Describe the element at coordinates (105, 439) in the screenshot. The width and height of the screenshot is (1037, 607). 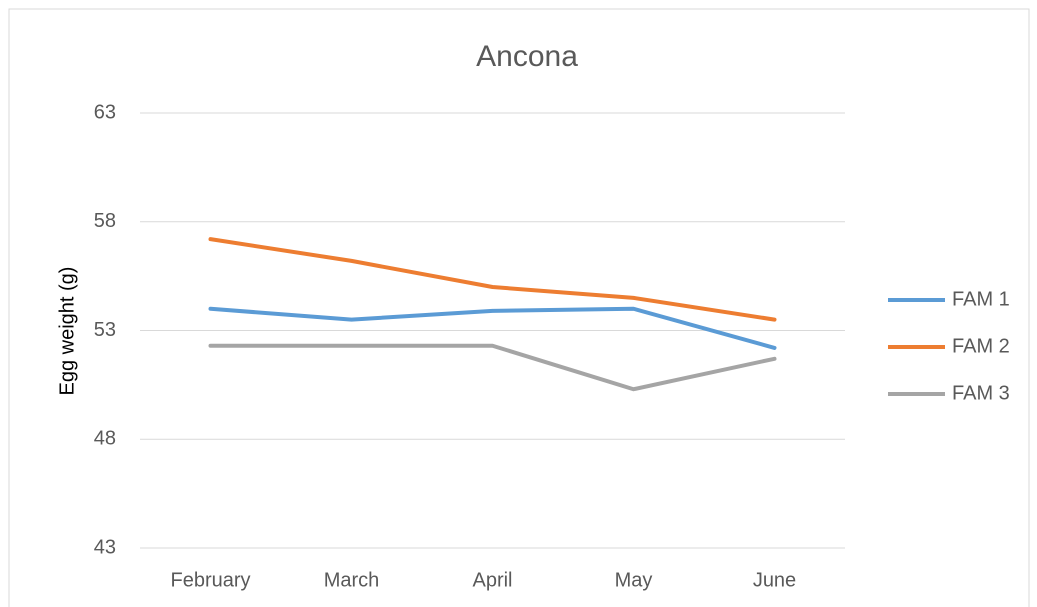
I see `y-tick-label: 48` at that location.